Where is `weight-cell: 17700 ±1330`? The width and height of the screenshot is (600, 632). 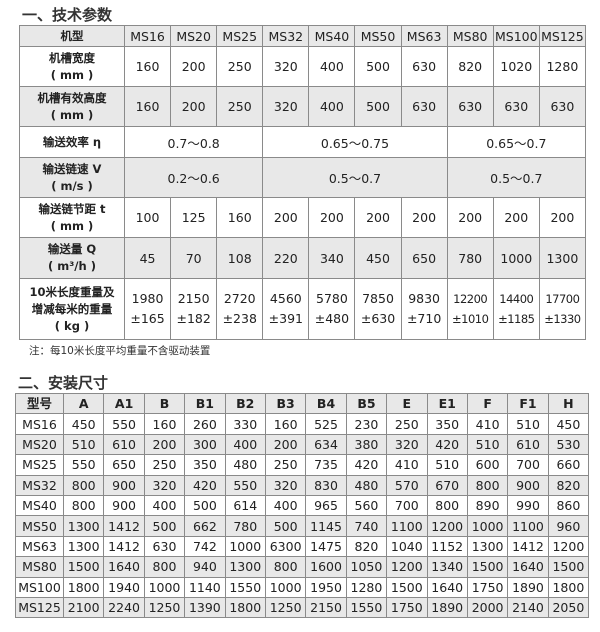
weight-cell: 17700 ±1330 is located at coordinates (562, 309).